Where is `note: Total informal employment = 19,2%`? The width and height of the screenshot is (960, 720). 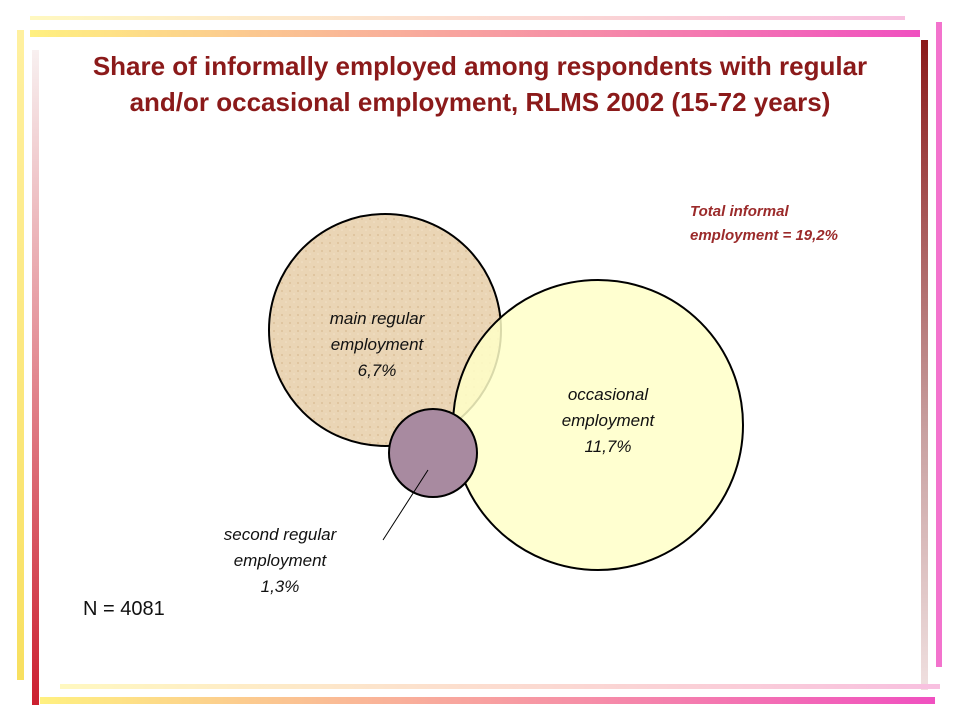
note: Total informal employment = 19,2% is located at coordinates (764, 223).